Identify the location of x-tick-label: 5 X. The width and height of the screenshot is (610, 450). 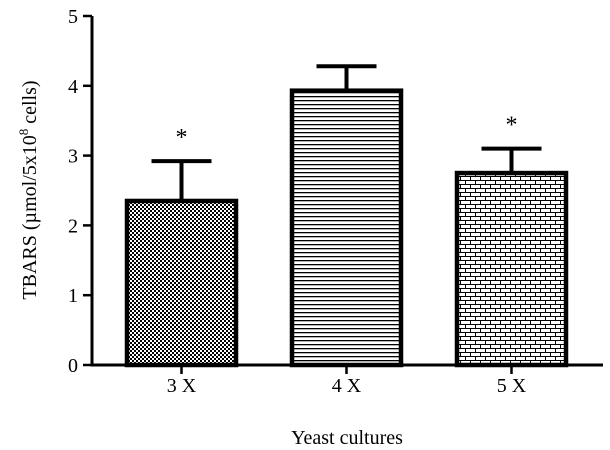
(512, 386).